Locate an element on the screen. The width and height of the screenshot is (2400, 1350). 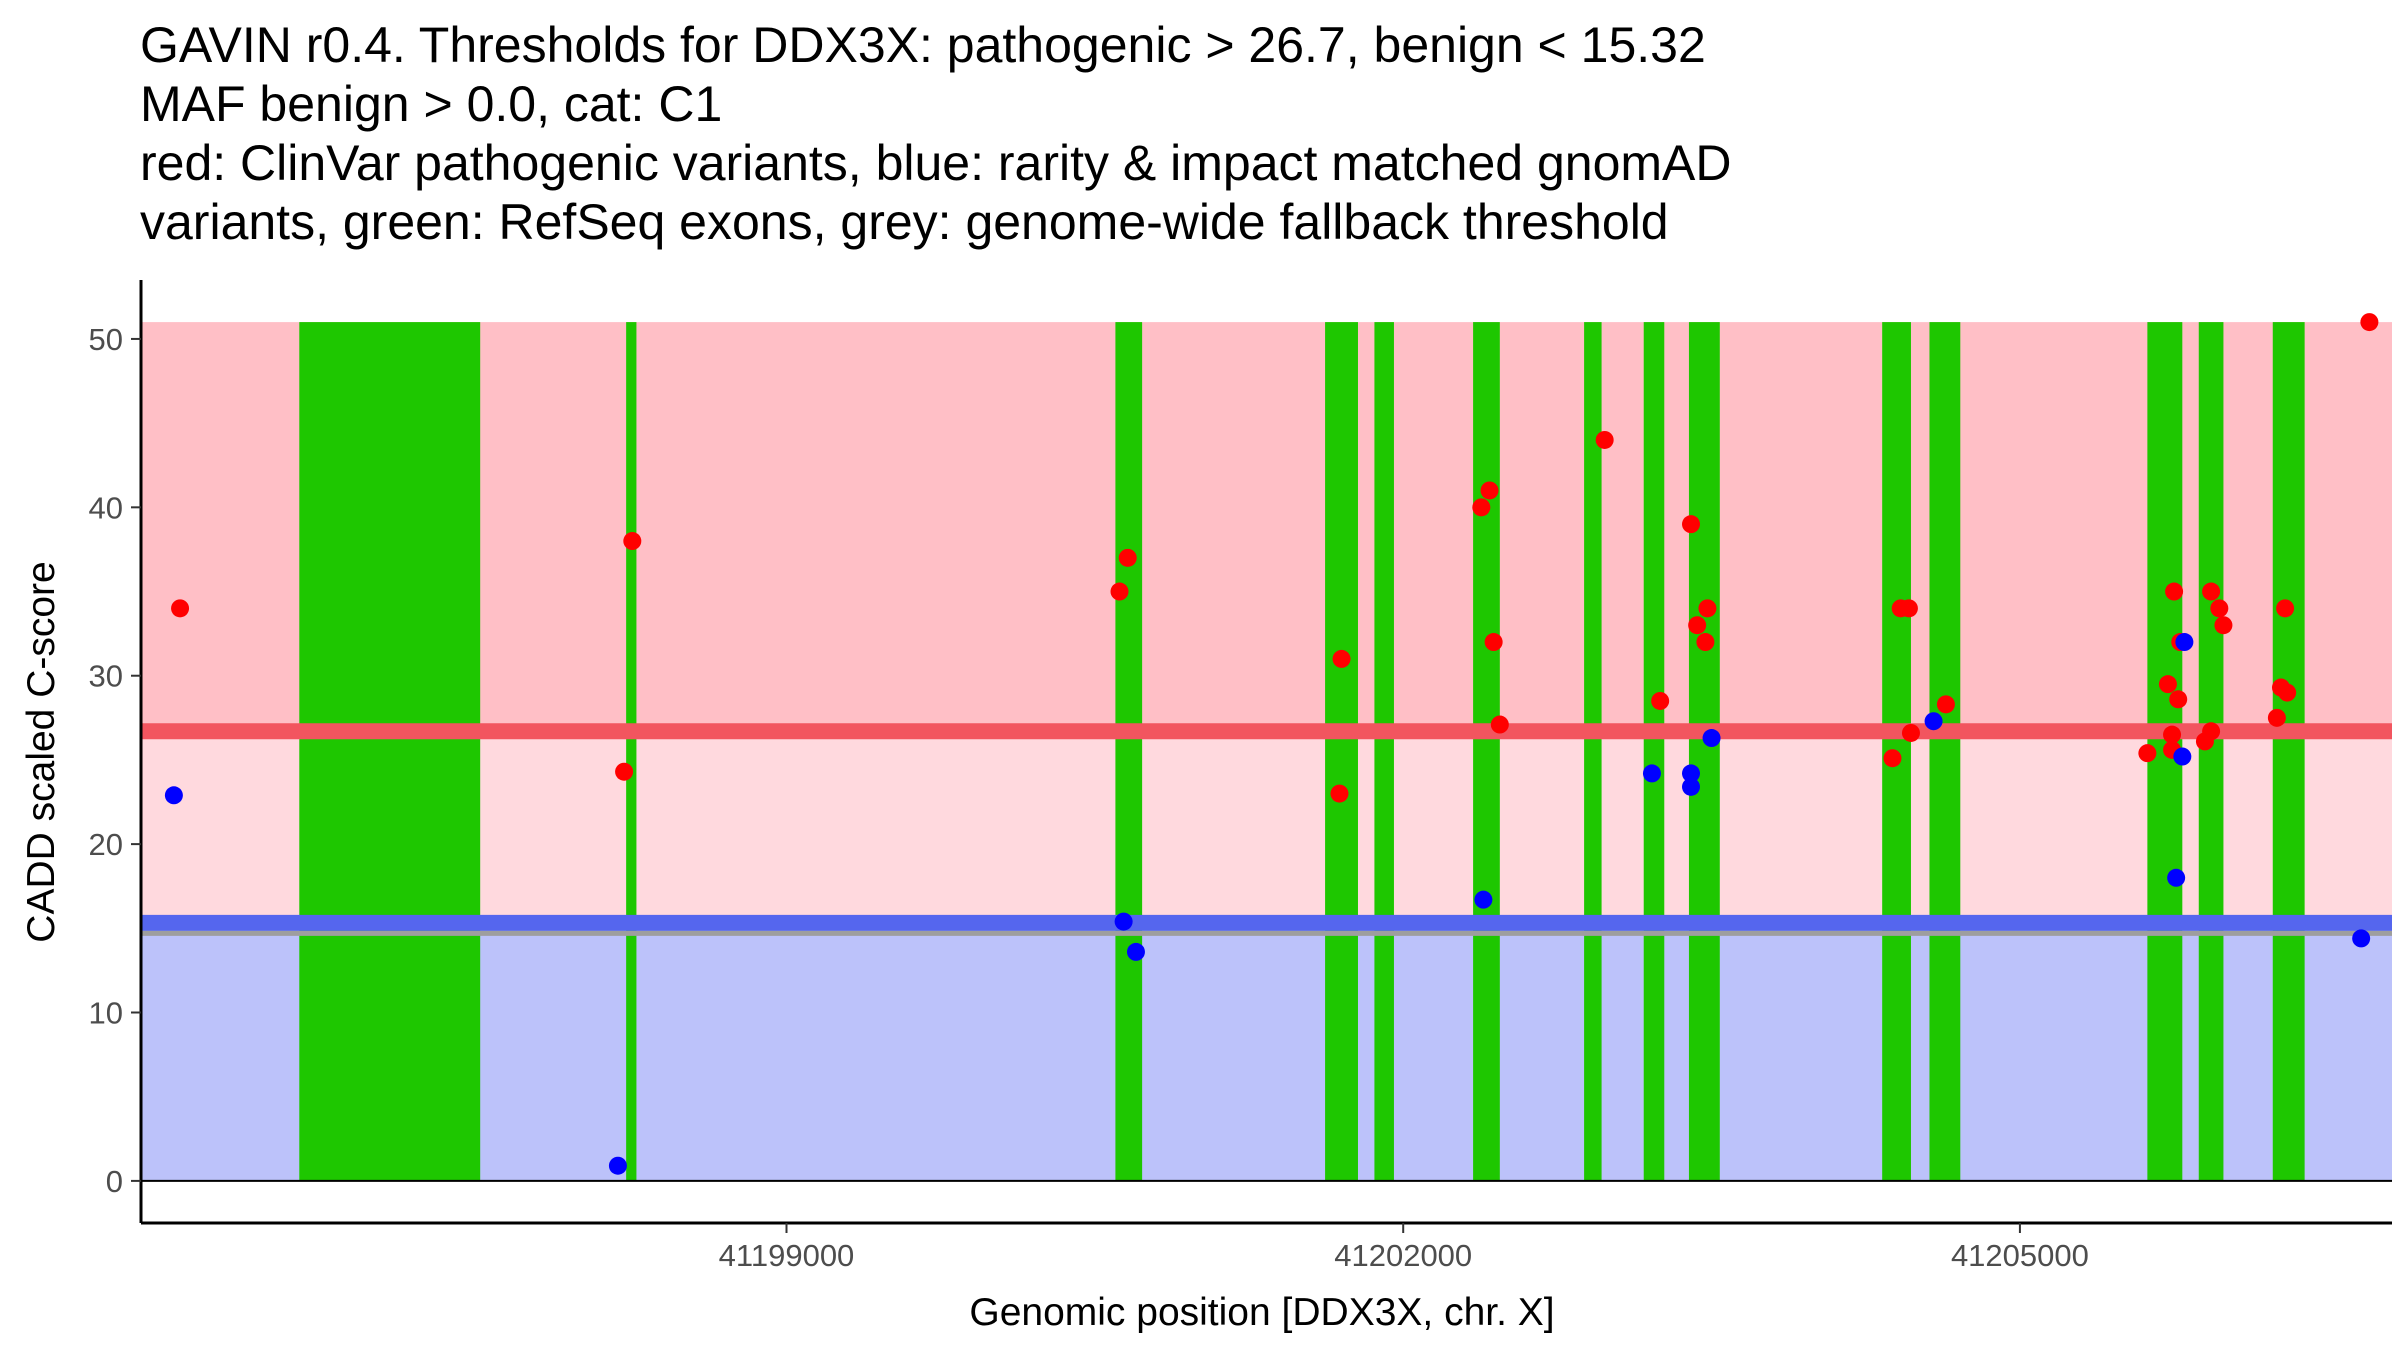
y-tick-label-4: 30 is located at coordinates (106, 676).